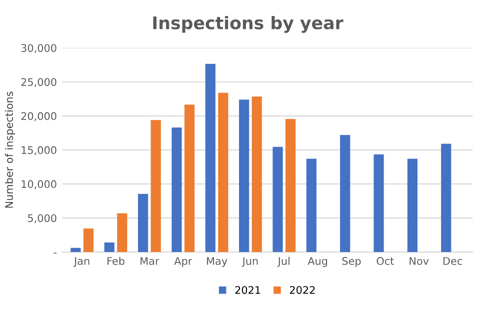 The height and width of the screenshot is (319, 495). Describe the element at coordinates (283, 261) in the screenshot. I see `x-tick-label: Jul` at that location.